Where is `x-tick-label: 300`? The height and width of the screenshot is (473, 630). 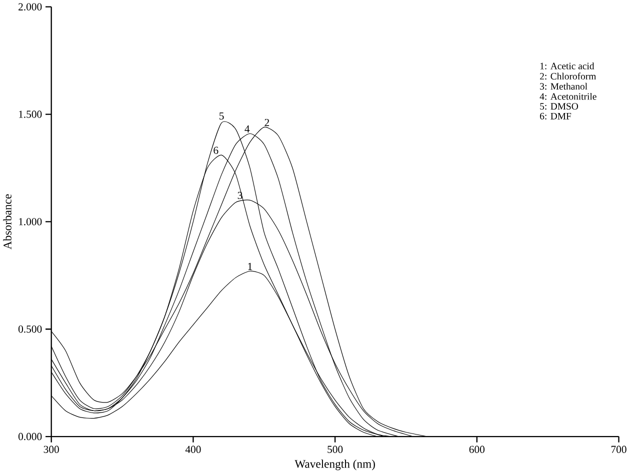
x-tick-label: 300 is located at coordinates (51, 449).